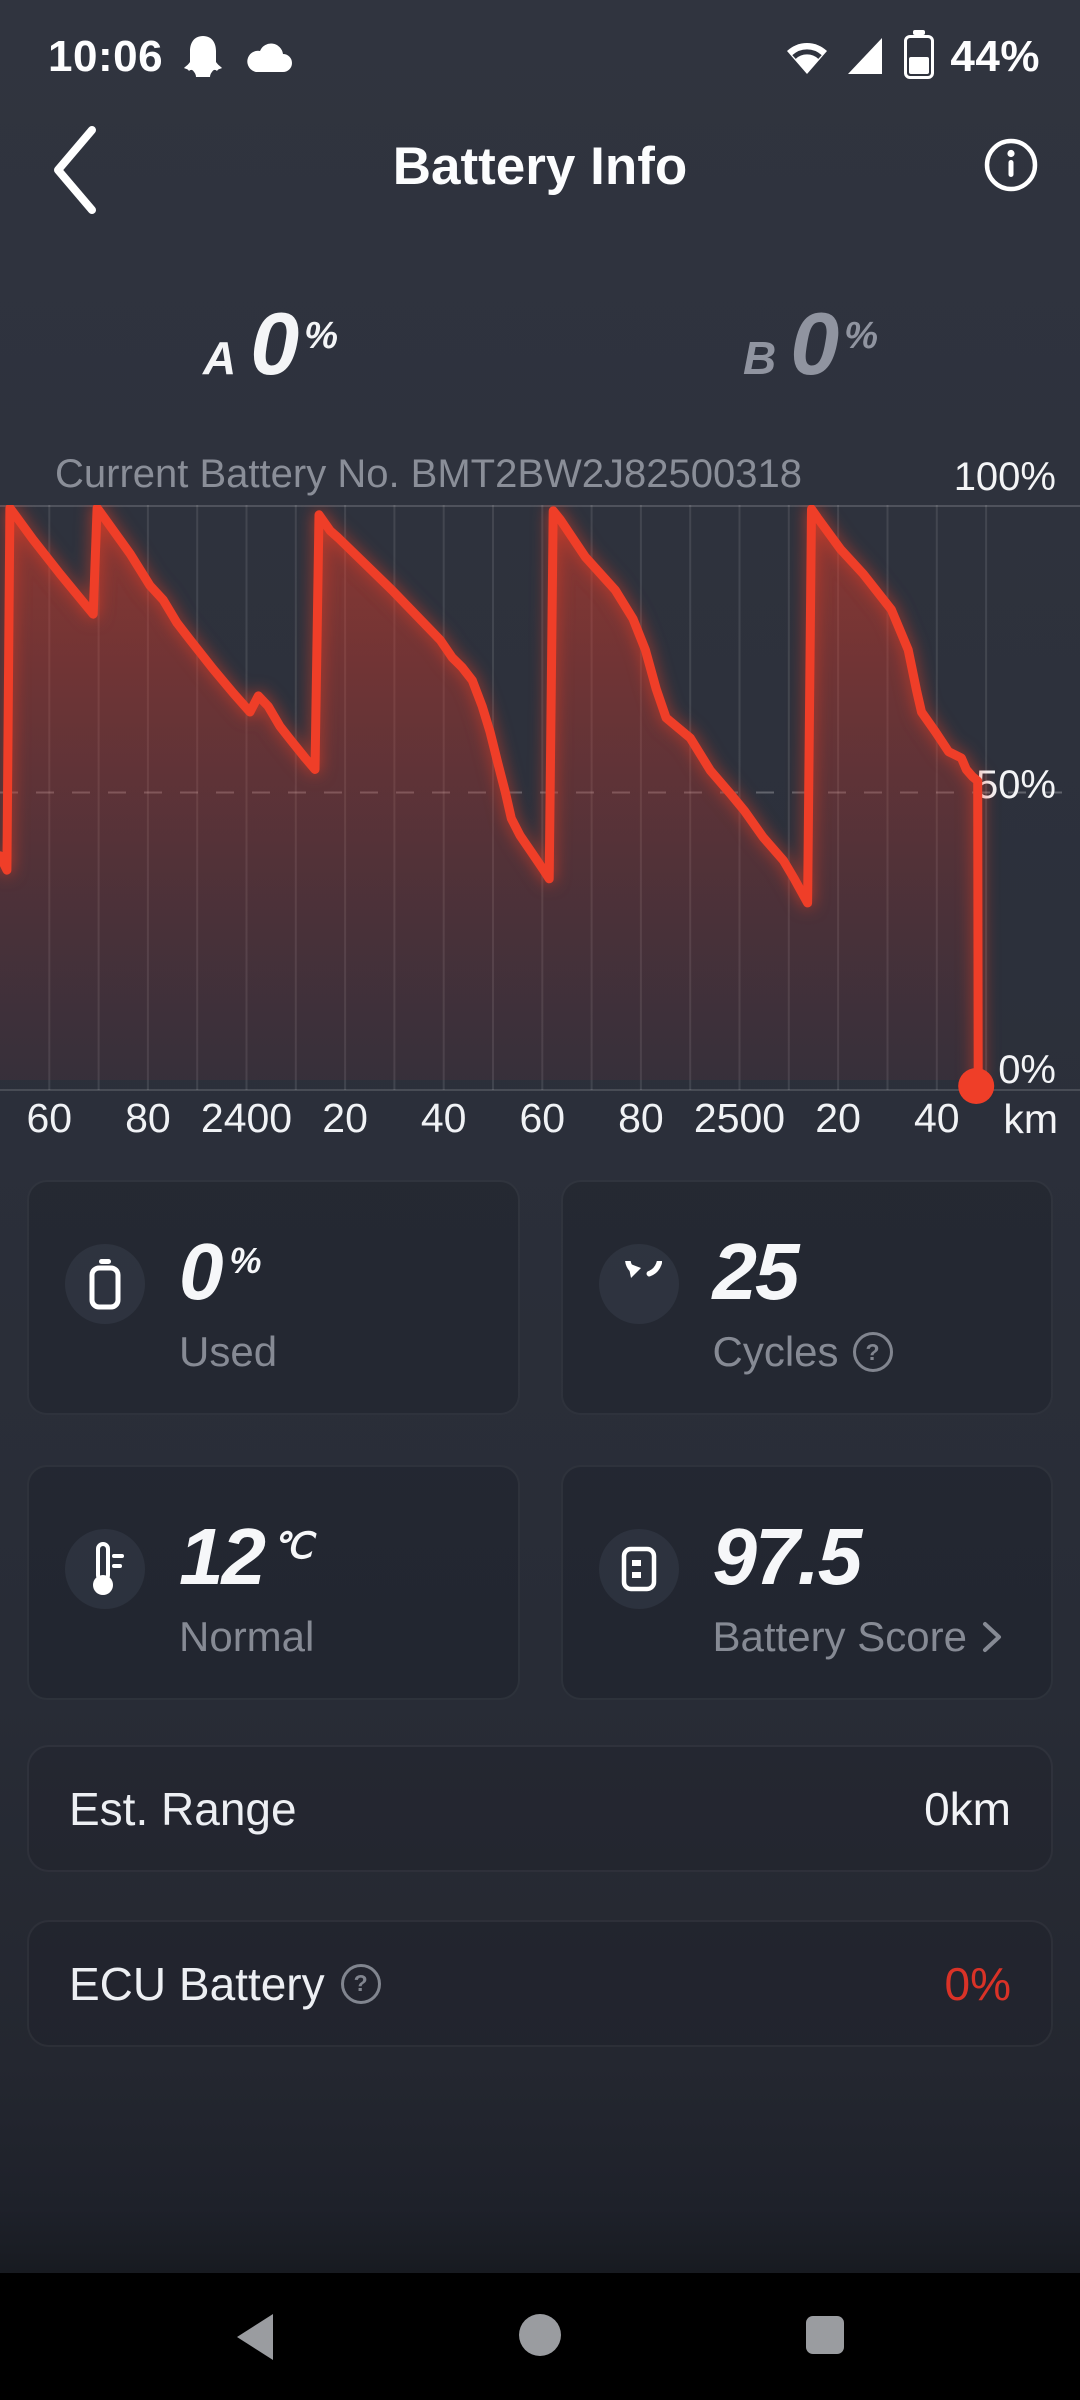  What do you see at coordinates (775, 1351) in the screenshot?
I see `cycles-label: Cycles` at bounding box center [775, 1351].